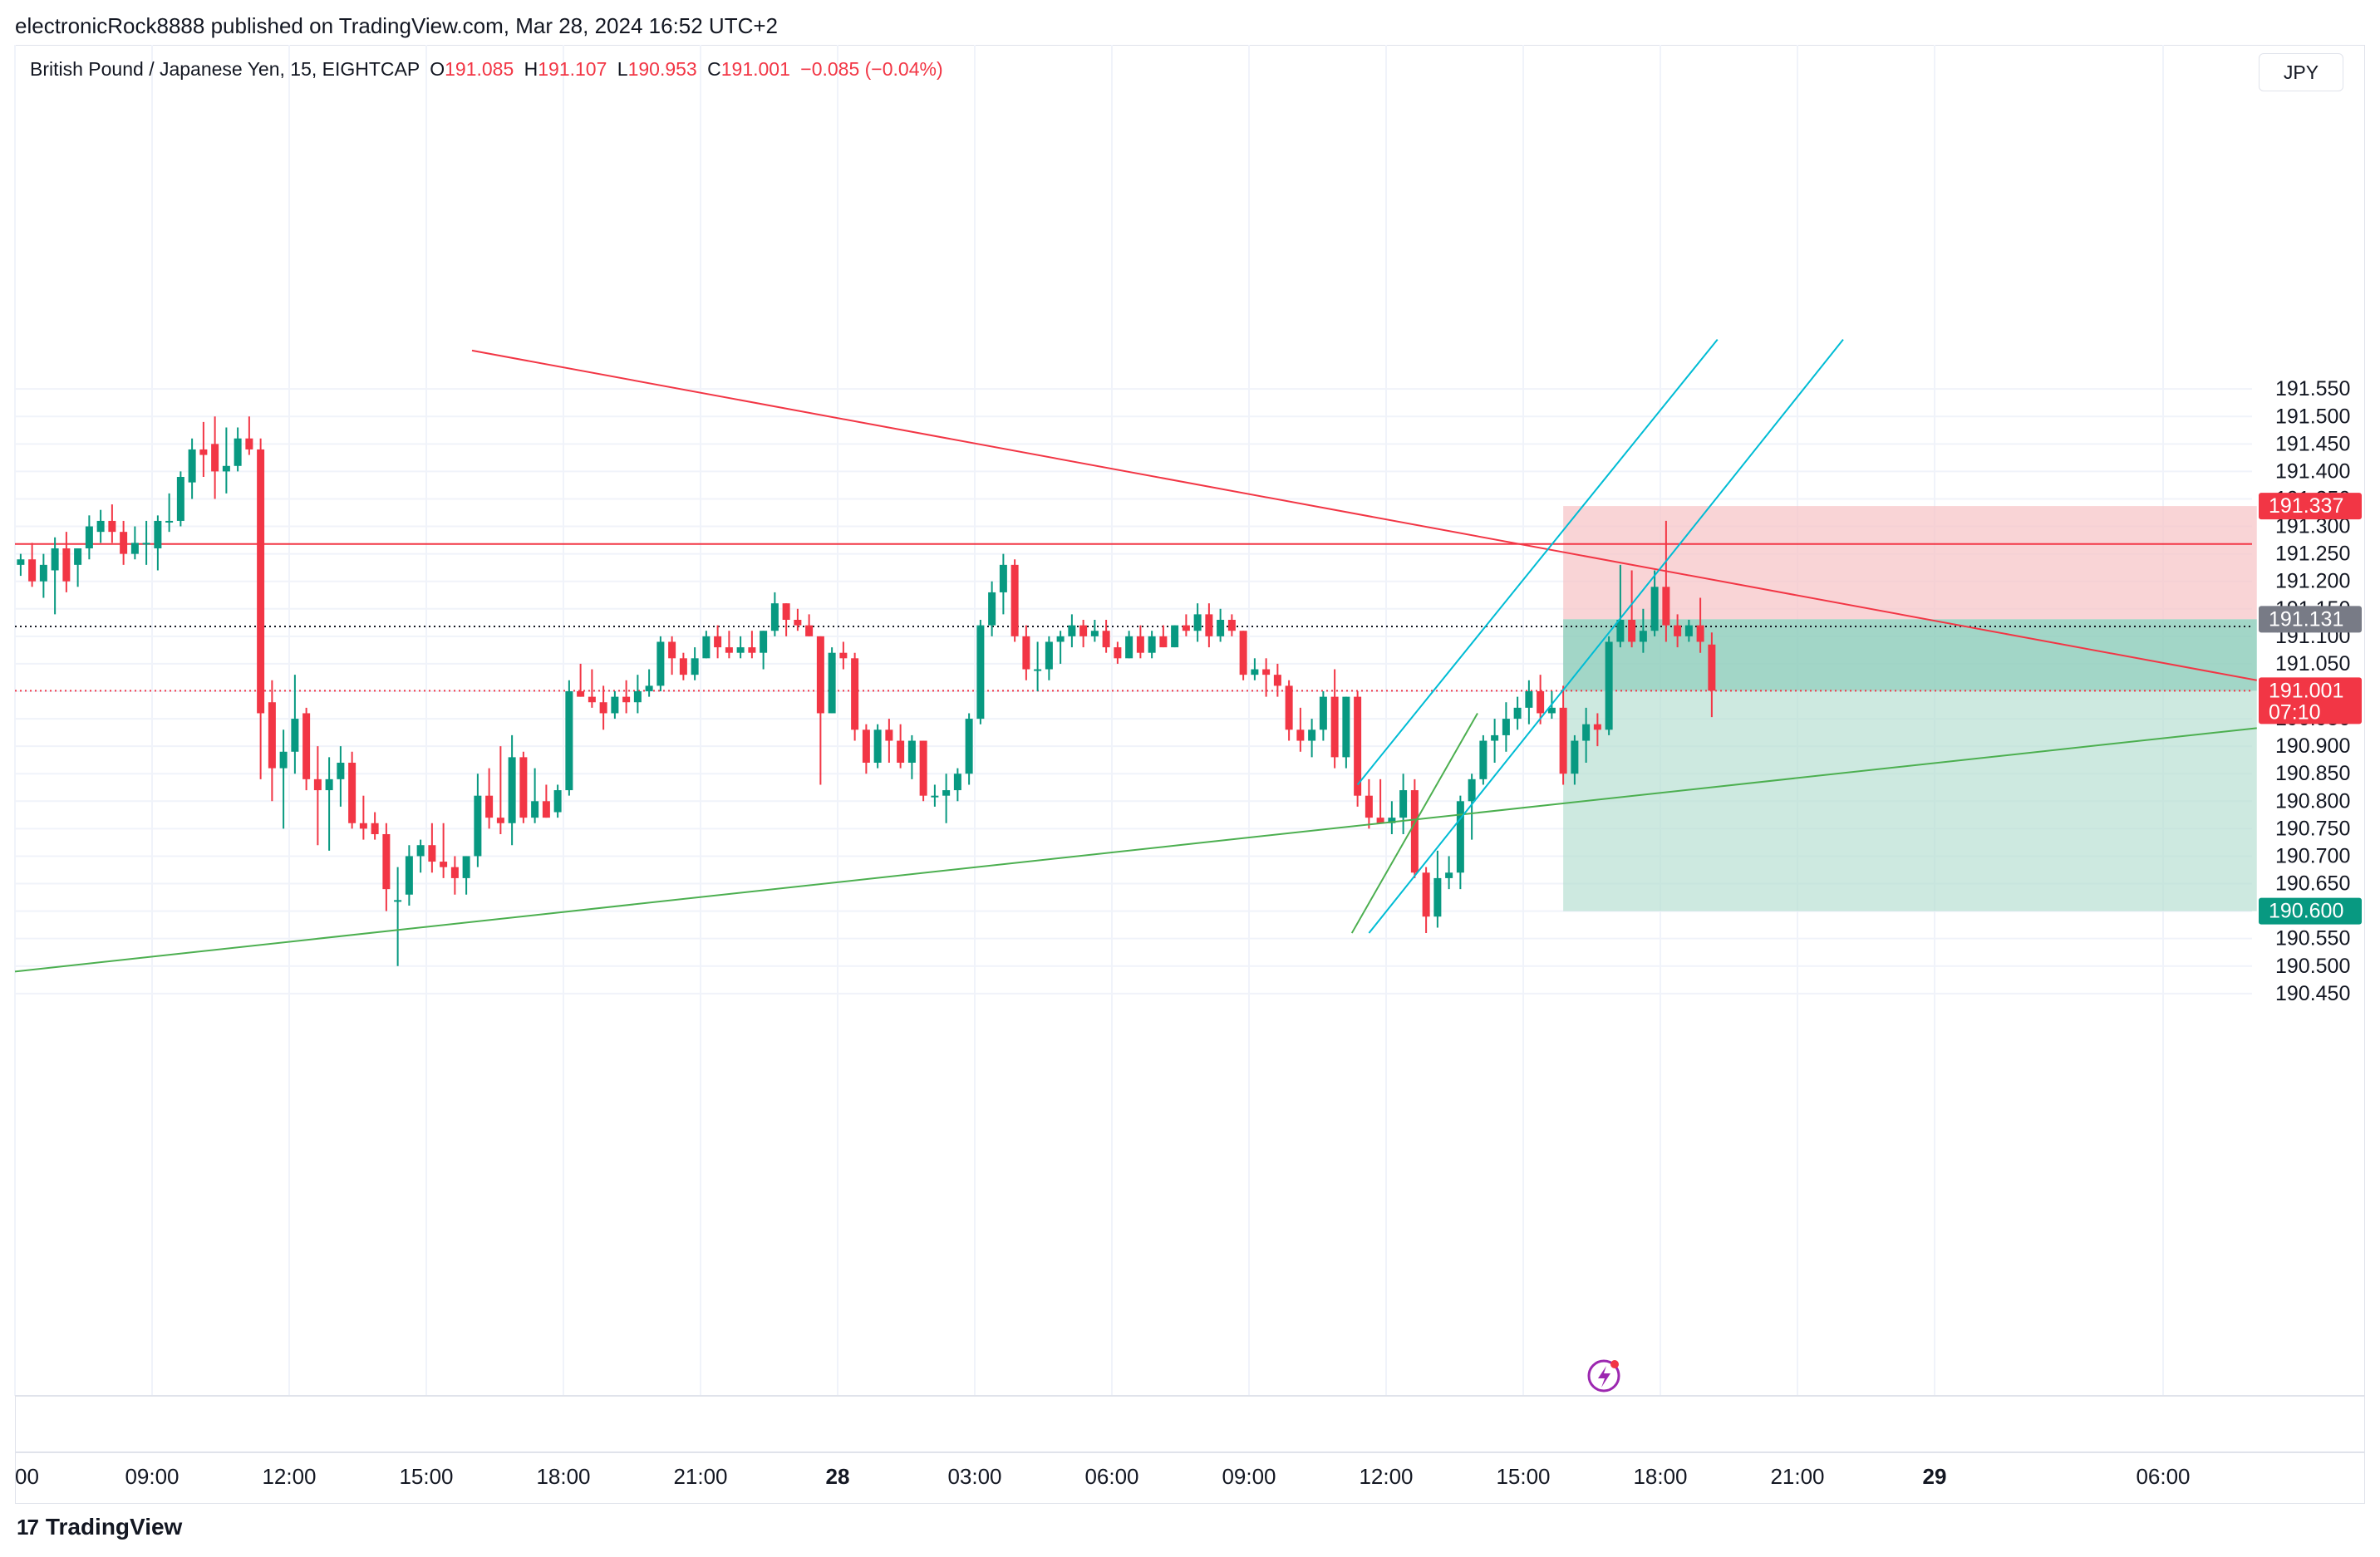 The width and height of the screenshot is (2380, 1557). Describe the element at coordinates (2295, 712) in the screenshot. I see `countdown-label-text: 07:10` at that location.